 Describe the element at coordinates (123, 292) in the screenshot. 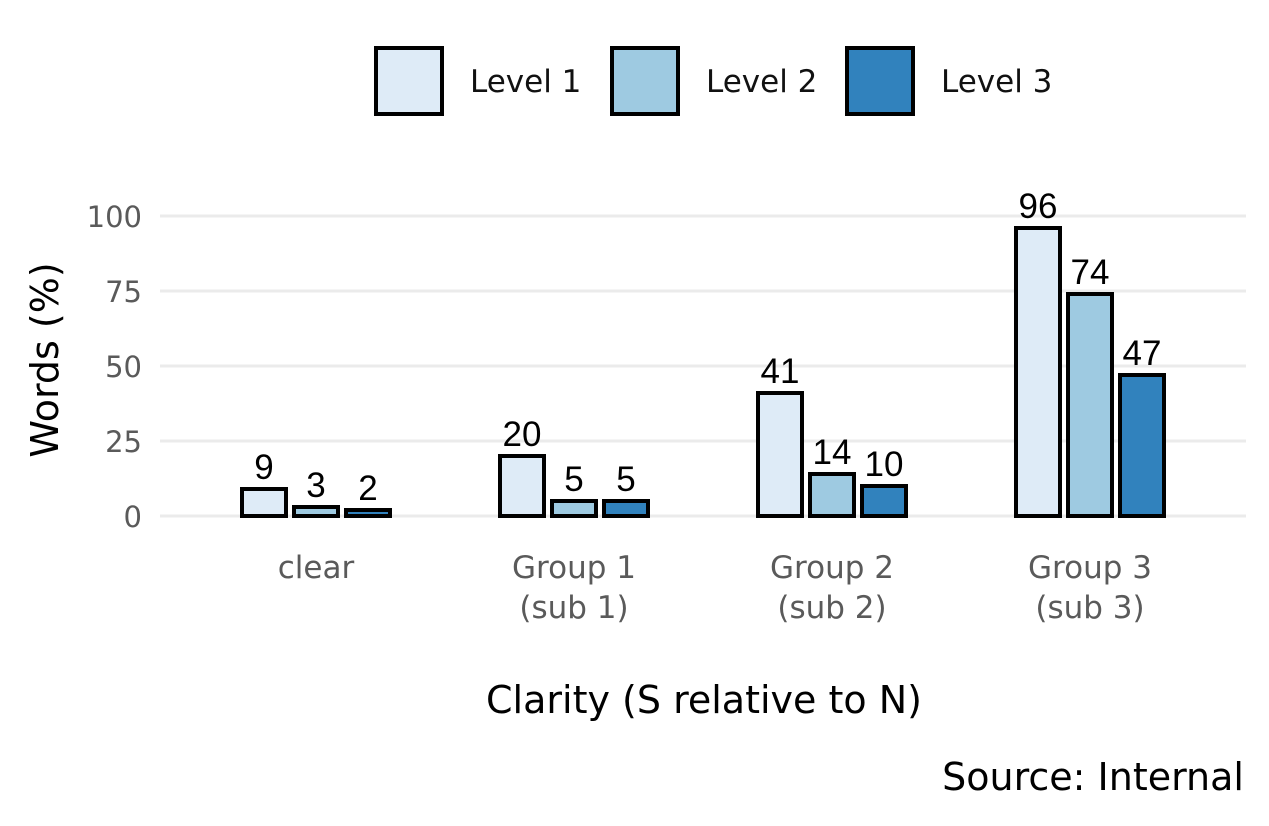

I see `y-tick-label: 75` at that location.